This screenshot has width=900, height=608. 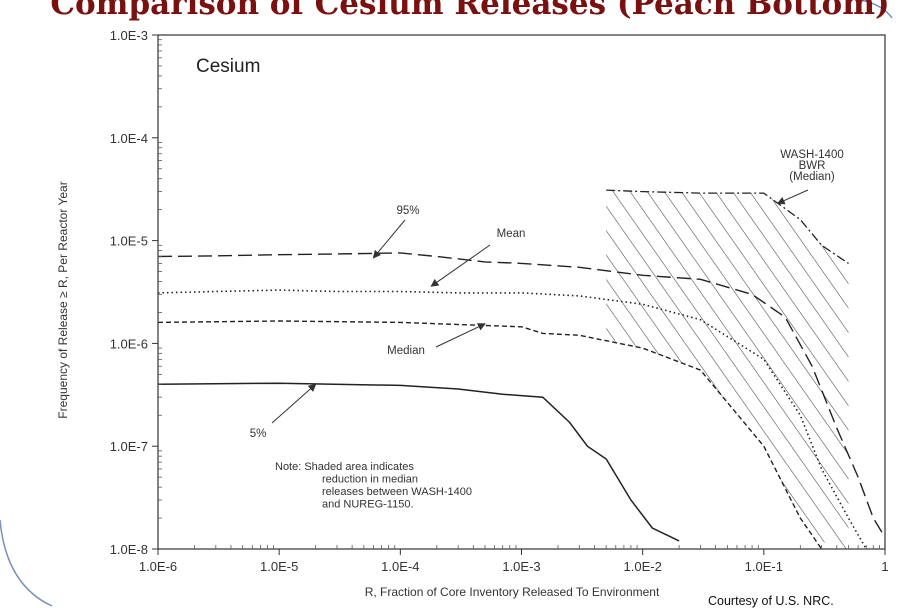 What do you see at coordinates (764, 566) in the screenshot?
I see `x-tick-label: 1.0E-1` at bounding box center [764, 566].